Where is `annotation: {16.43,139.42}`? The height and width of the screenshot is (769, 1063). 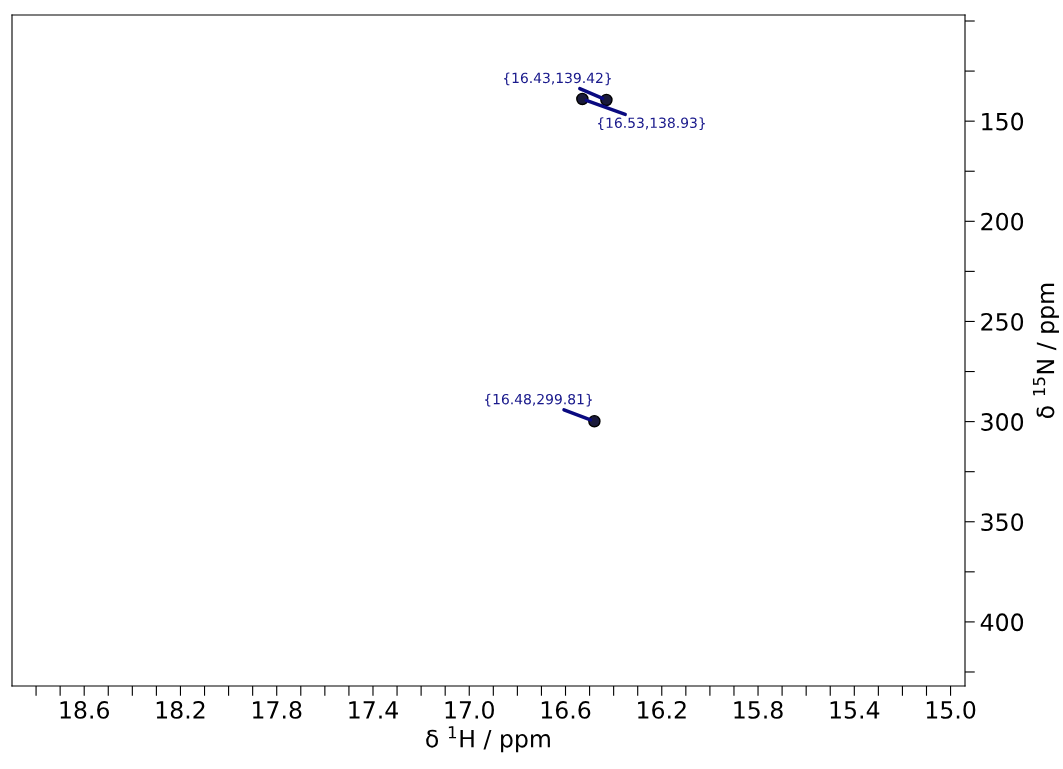
annotation: {16.43,139.42} is located at coordinates (557, 79).